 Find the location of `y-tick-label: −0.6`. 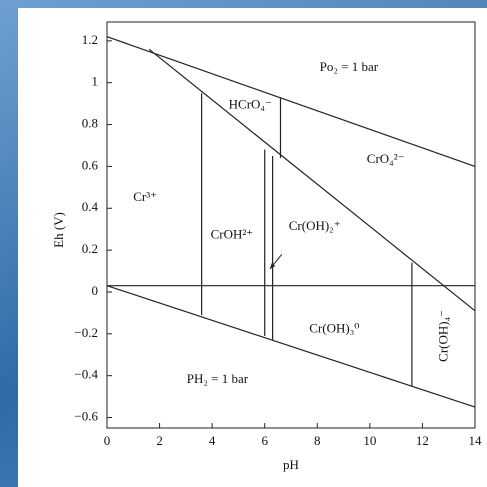

y-tick-label: −0.6 is located at coordinates (86, 416).